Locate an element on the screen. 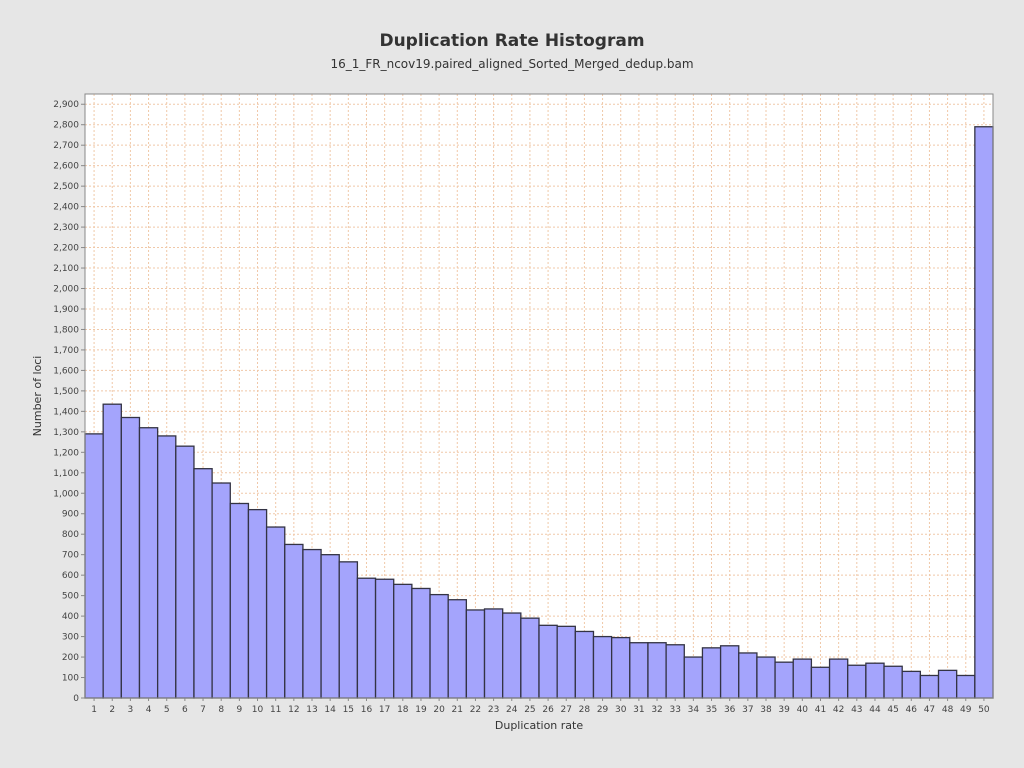 Image resolution: width=1024 pixels, height=768 pixels. x-tick-label: 21 is located at coordinates (457, 710).